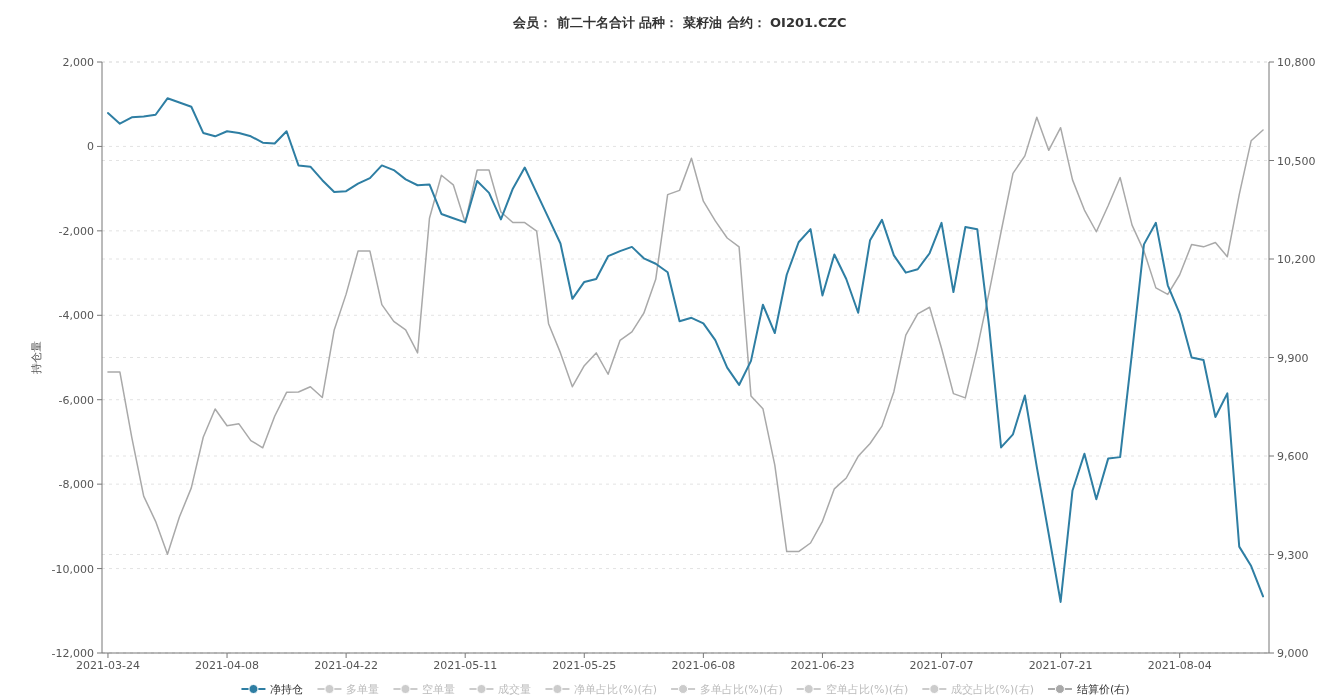 The width and height of the screenshot is (1338, 697). Describe the element at coordinates (1293, 653) in the screenshot. I see `y2-tick-label: 9,000` at that location.